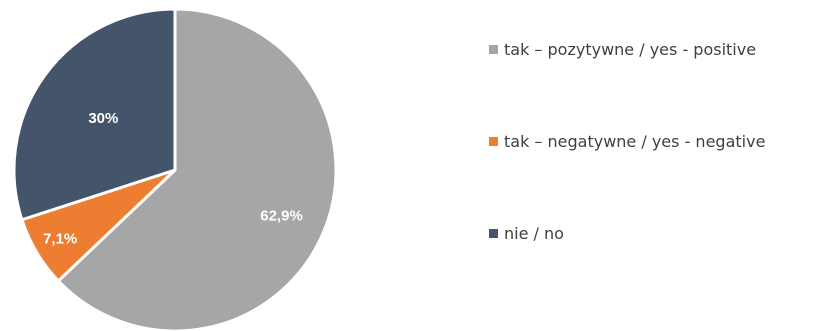  What do you see at coordinates (635, 141) in the screenshot?
I see `legend-label-yes-negative: tak – negatywne / yes - negative` at bounding box center [635, 141].